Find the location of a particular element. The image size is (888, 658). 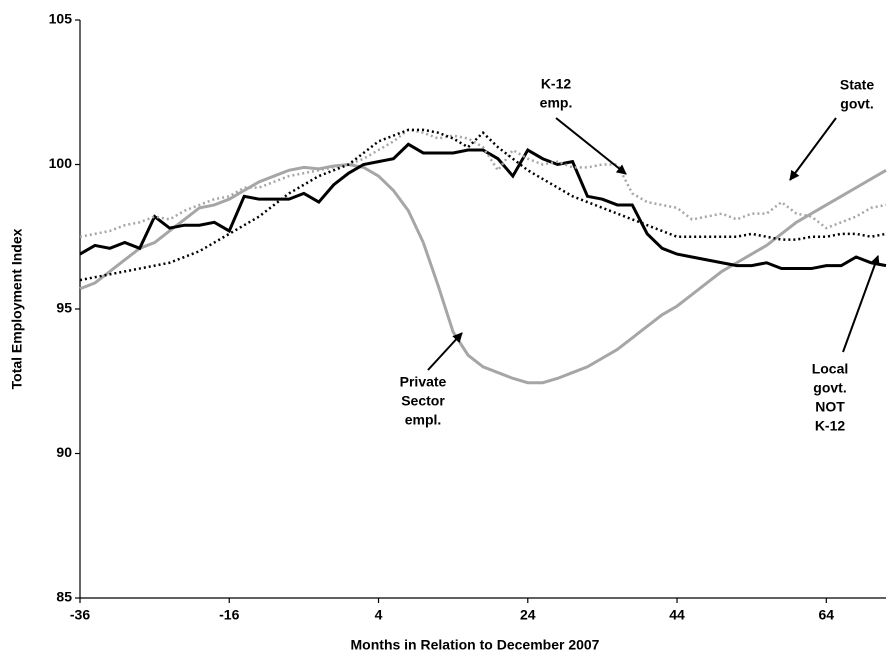

y-tick-label: 105 is located at coordinates (61, 19).